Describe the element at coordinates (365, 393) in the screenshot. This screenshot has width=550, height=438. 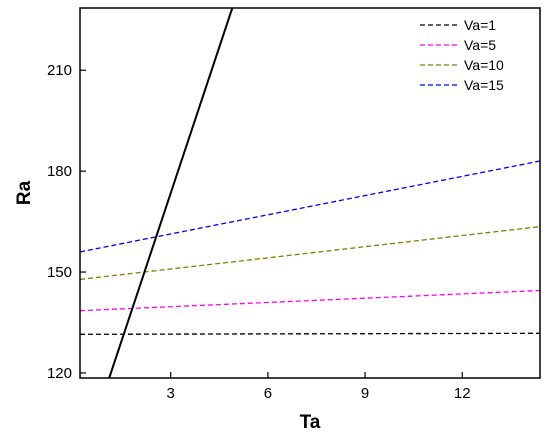
I see `x-tick-label: 9` at that location.